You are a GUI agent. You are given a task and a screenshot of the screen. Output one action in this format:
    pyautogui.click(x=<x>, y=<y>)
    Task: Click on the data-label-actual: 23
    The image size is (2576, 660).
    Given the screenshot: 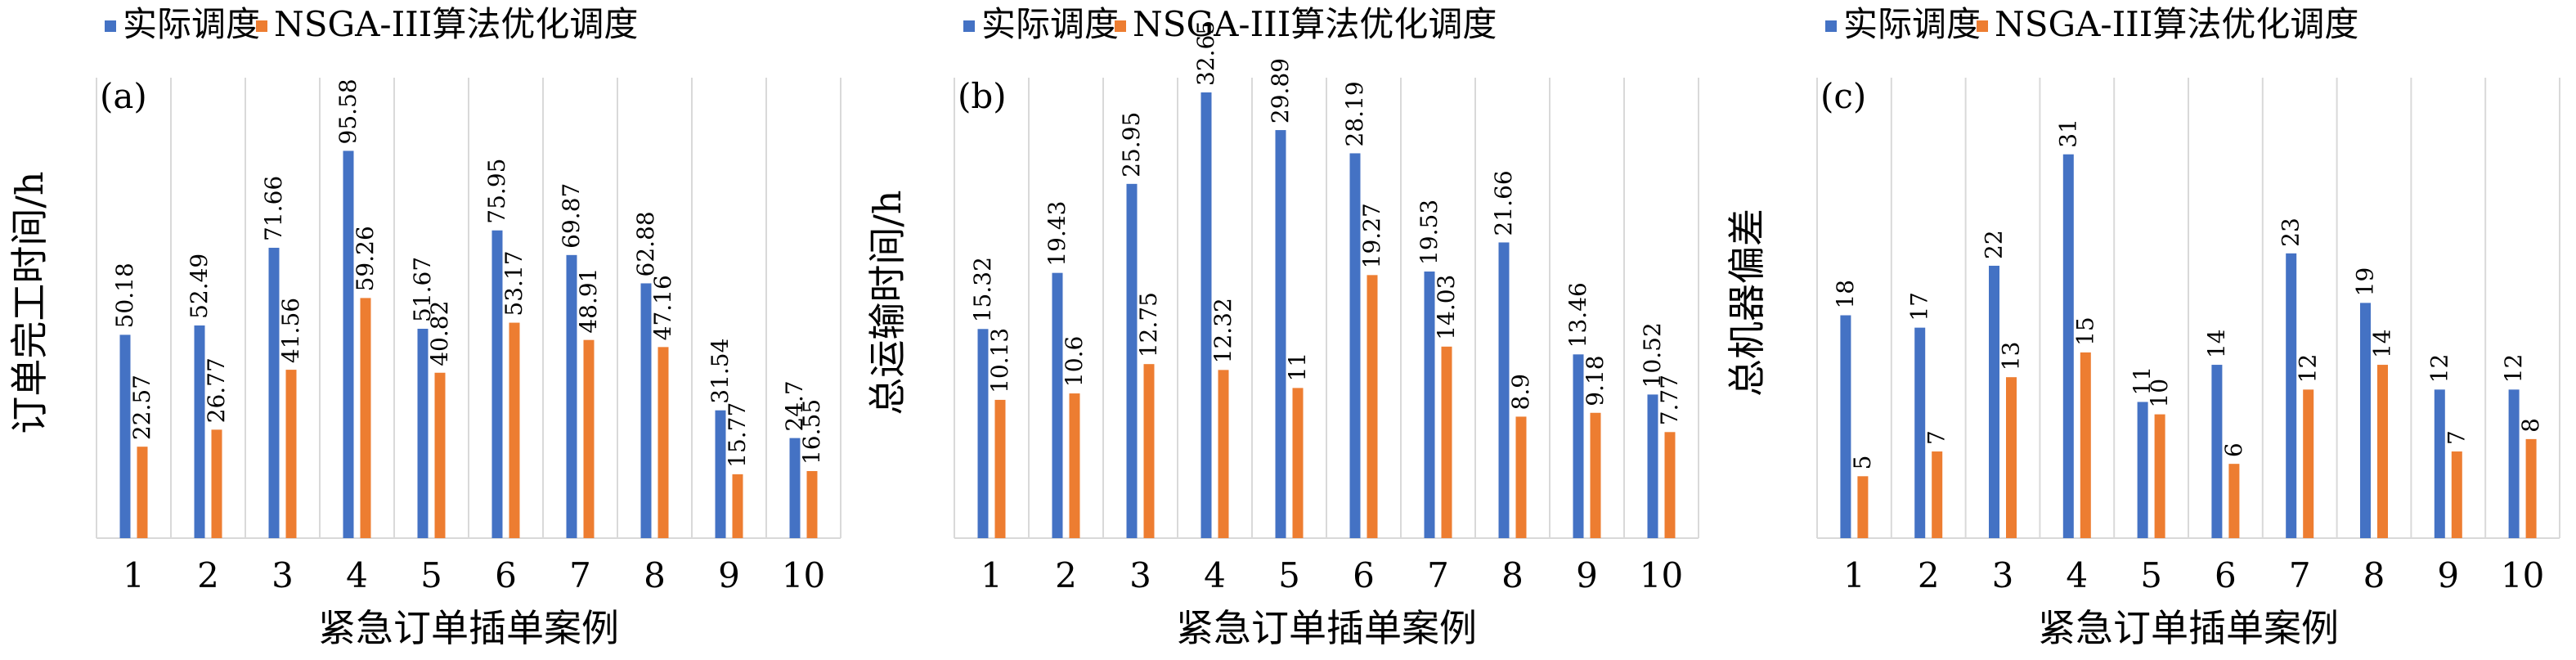 What is the action you would take?
    pyautogui.click(x=2291, y=232)
    